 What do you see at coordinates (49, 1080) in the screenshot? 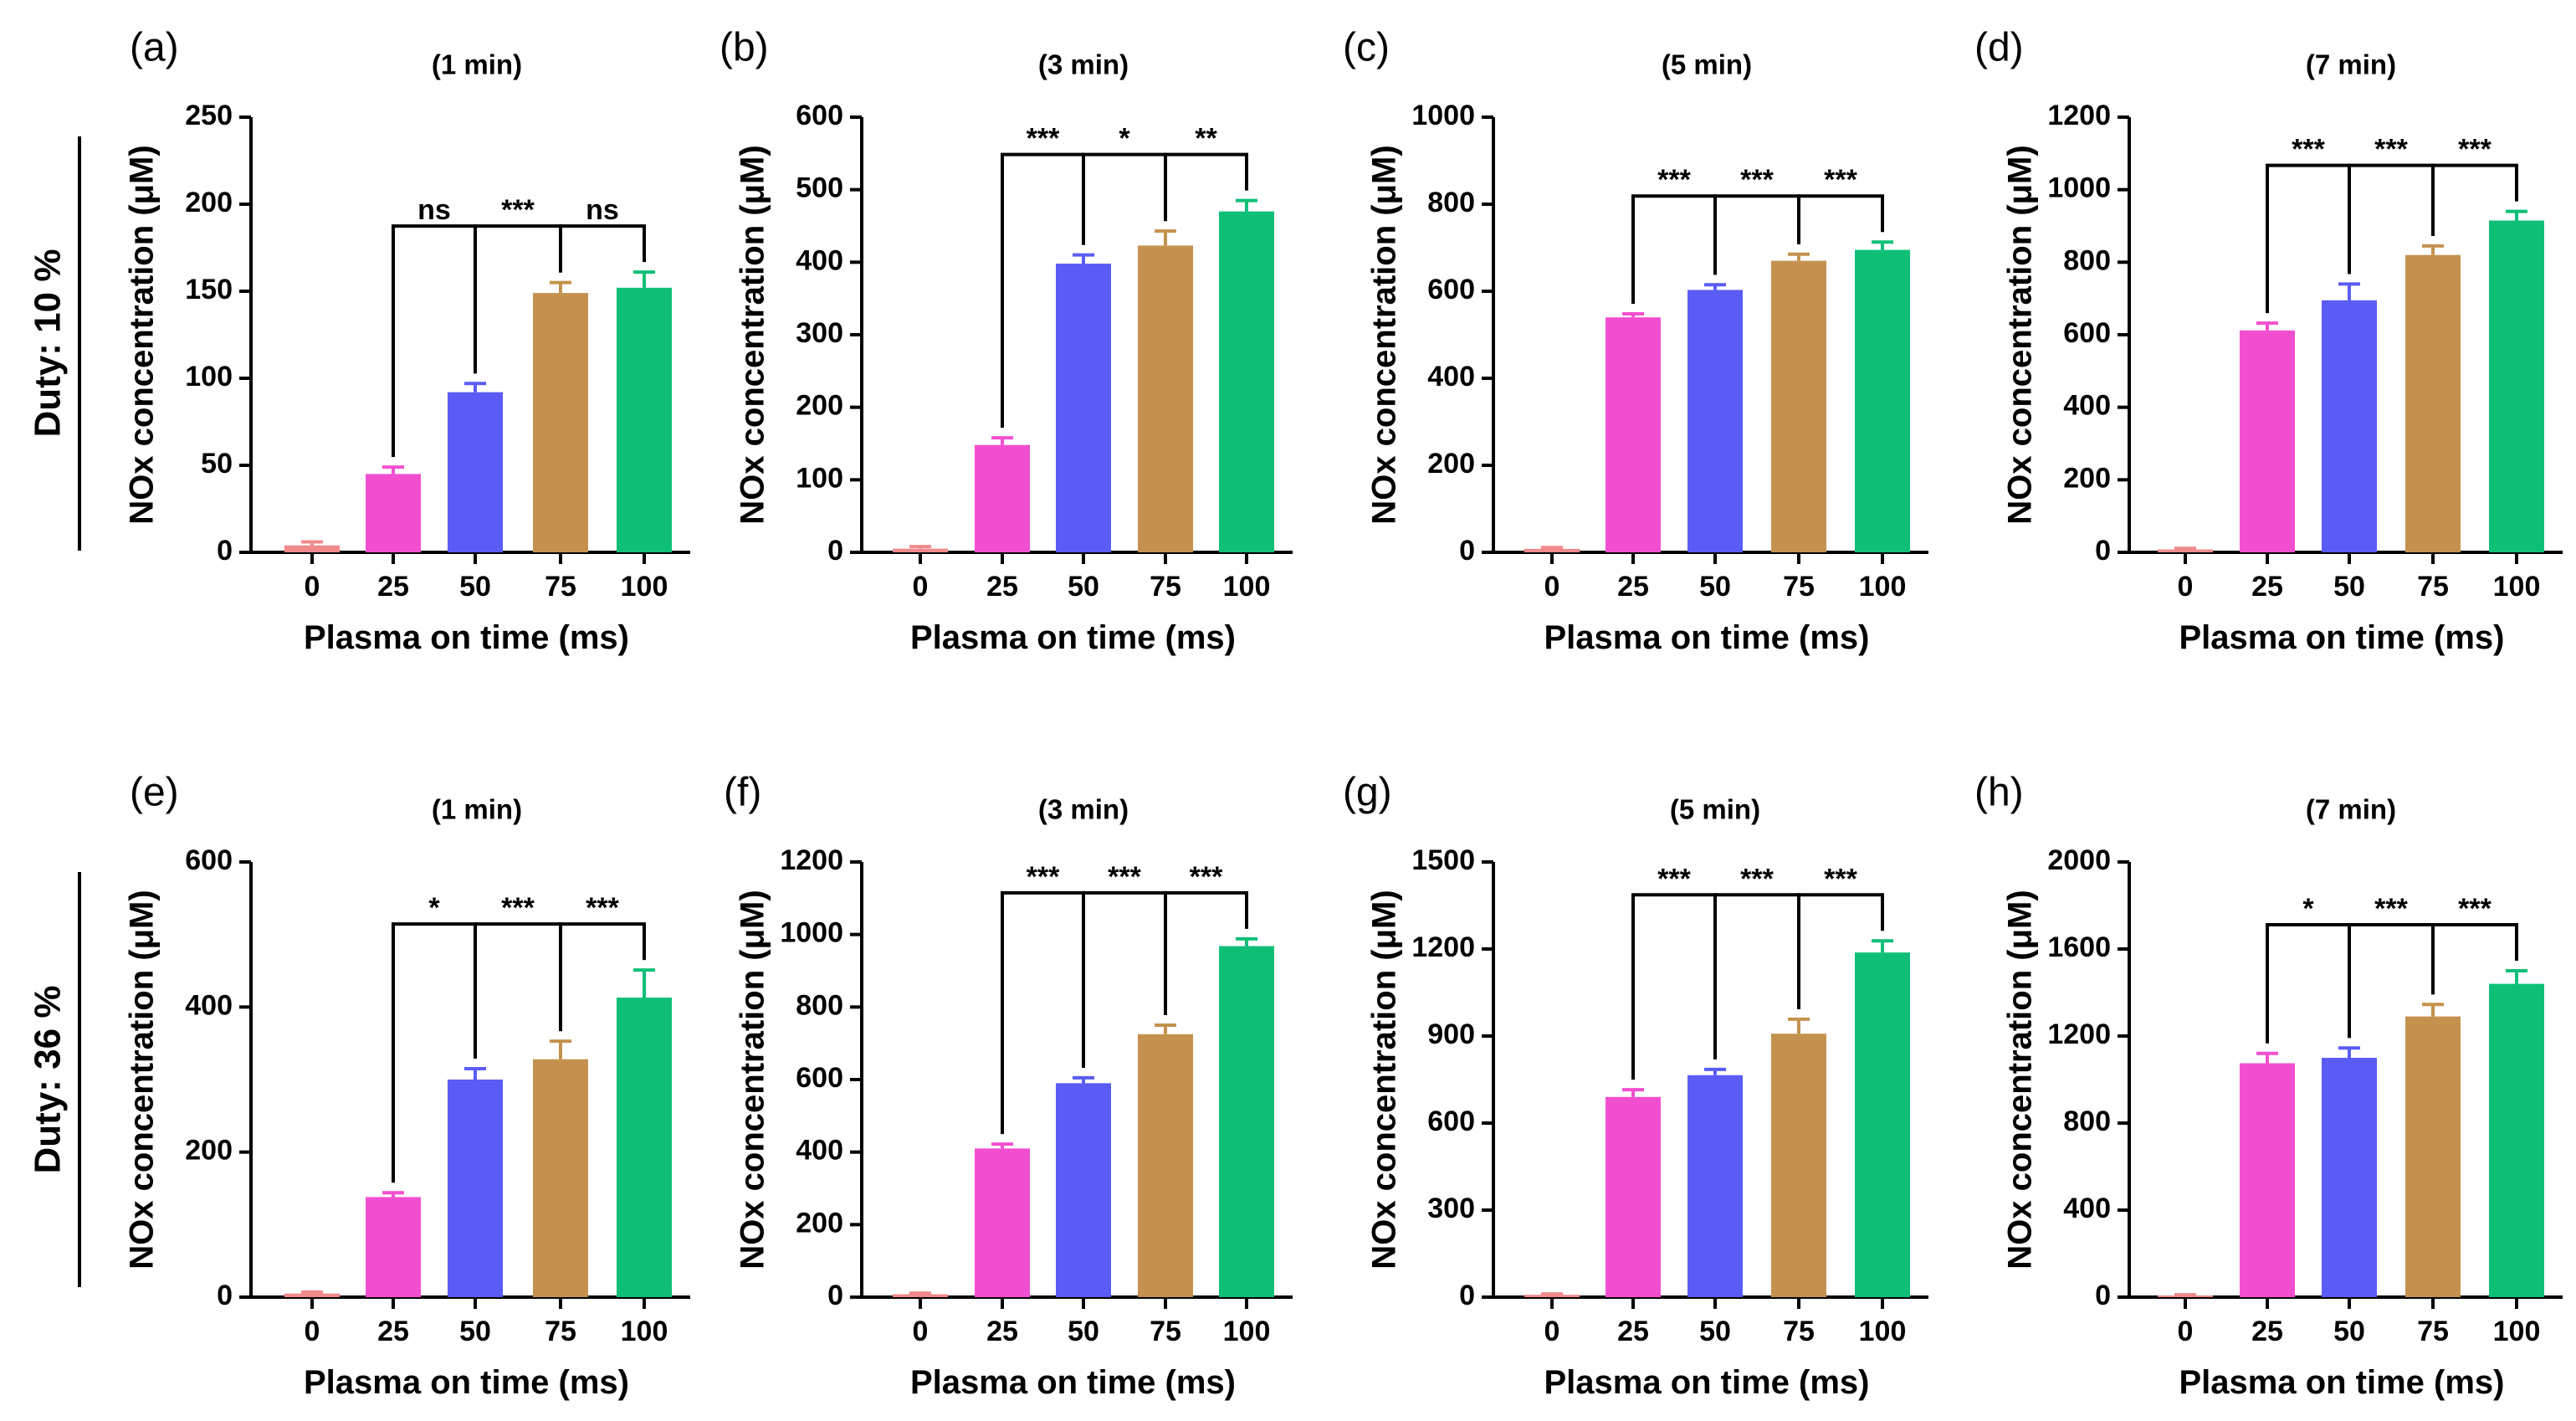
I see `row-label-bottom: Duty: 36 %` at bounding box center [49, 1080].